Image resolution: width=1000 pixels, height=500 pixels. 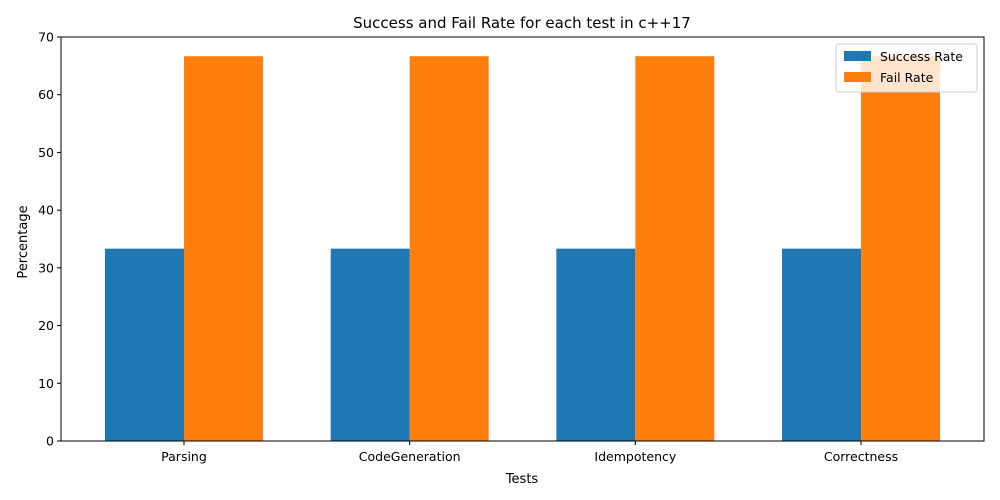 I want to click on y-tick-label: 60, so click(x=46, y=94).